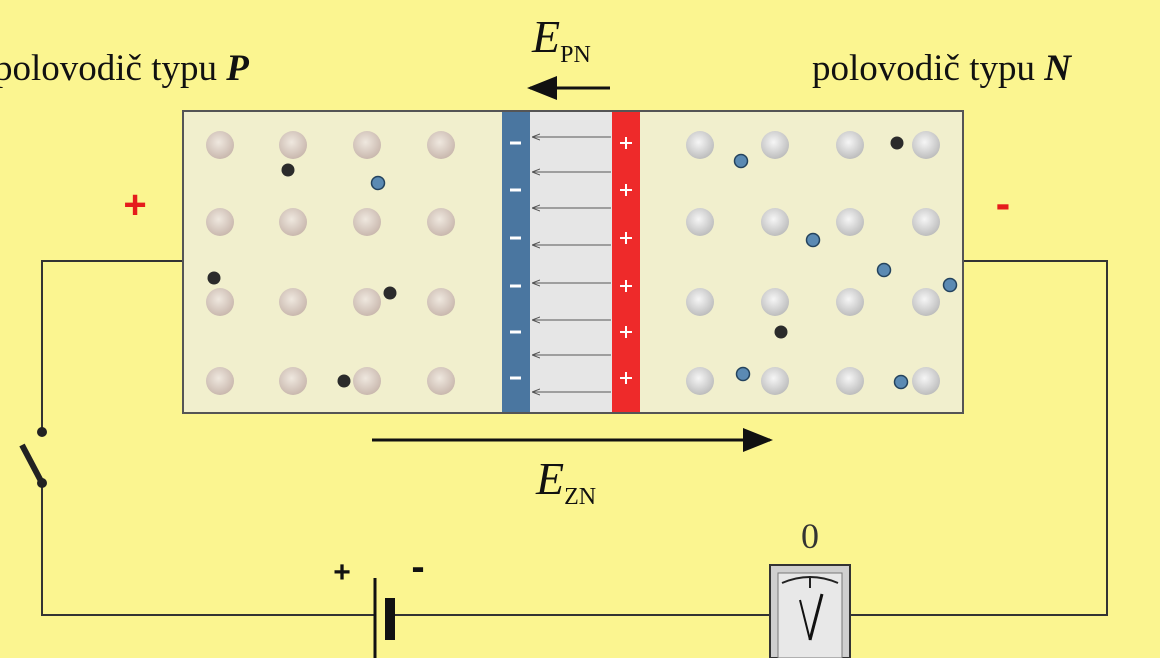  What do you see at coordinates (580, 497) in the screenshot?
I see `field-subscript: ZN` at bounding box center [580, 497].